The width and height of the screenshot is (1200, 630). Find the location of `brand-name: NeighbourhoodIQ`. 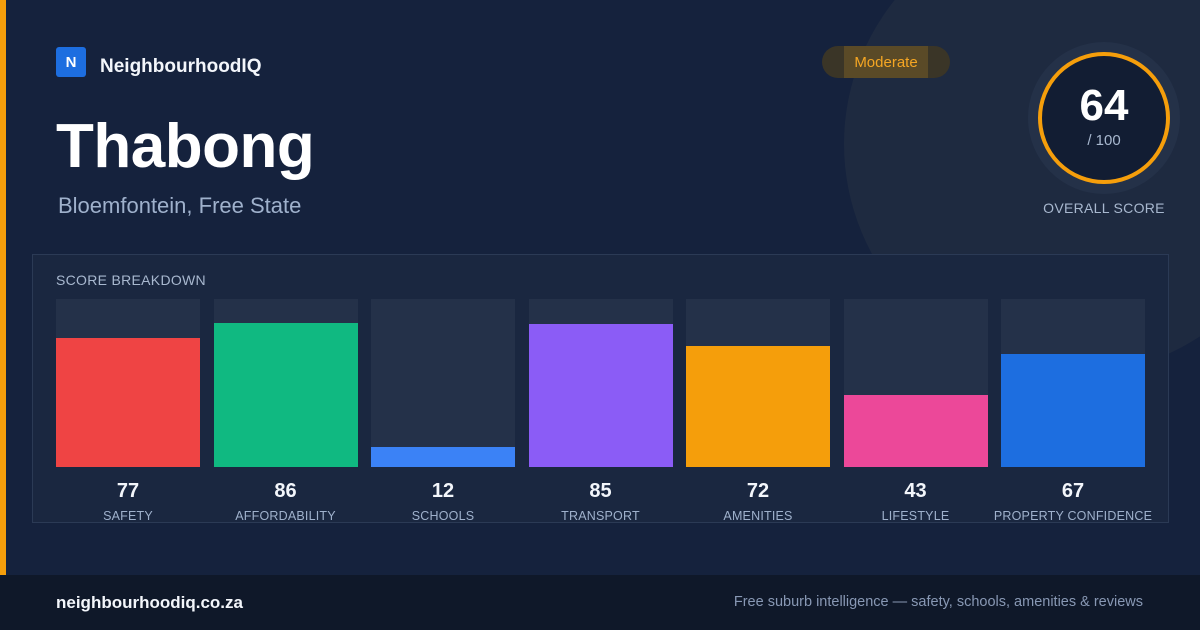

brand-name: NeighbourhoodIQ is located at coordinates (181, 66).